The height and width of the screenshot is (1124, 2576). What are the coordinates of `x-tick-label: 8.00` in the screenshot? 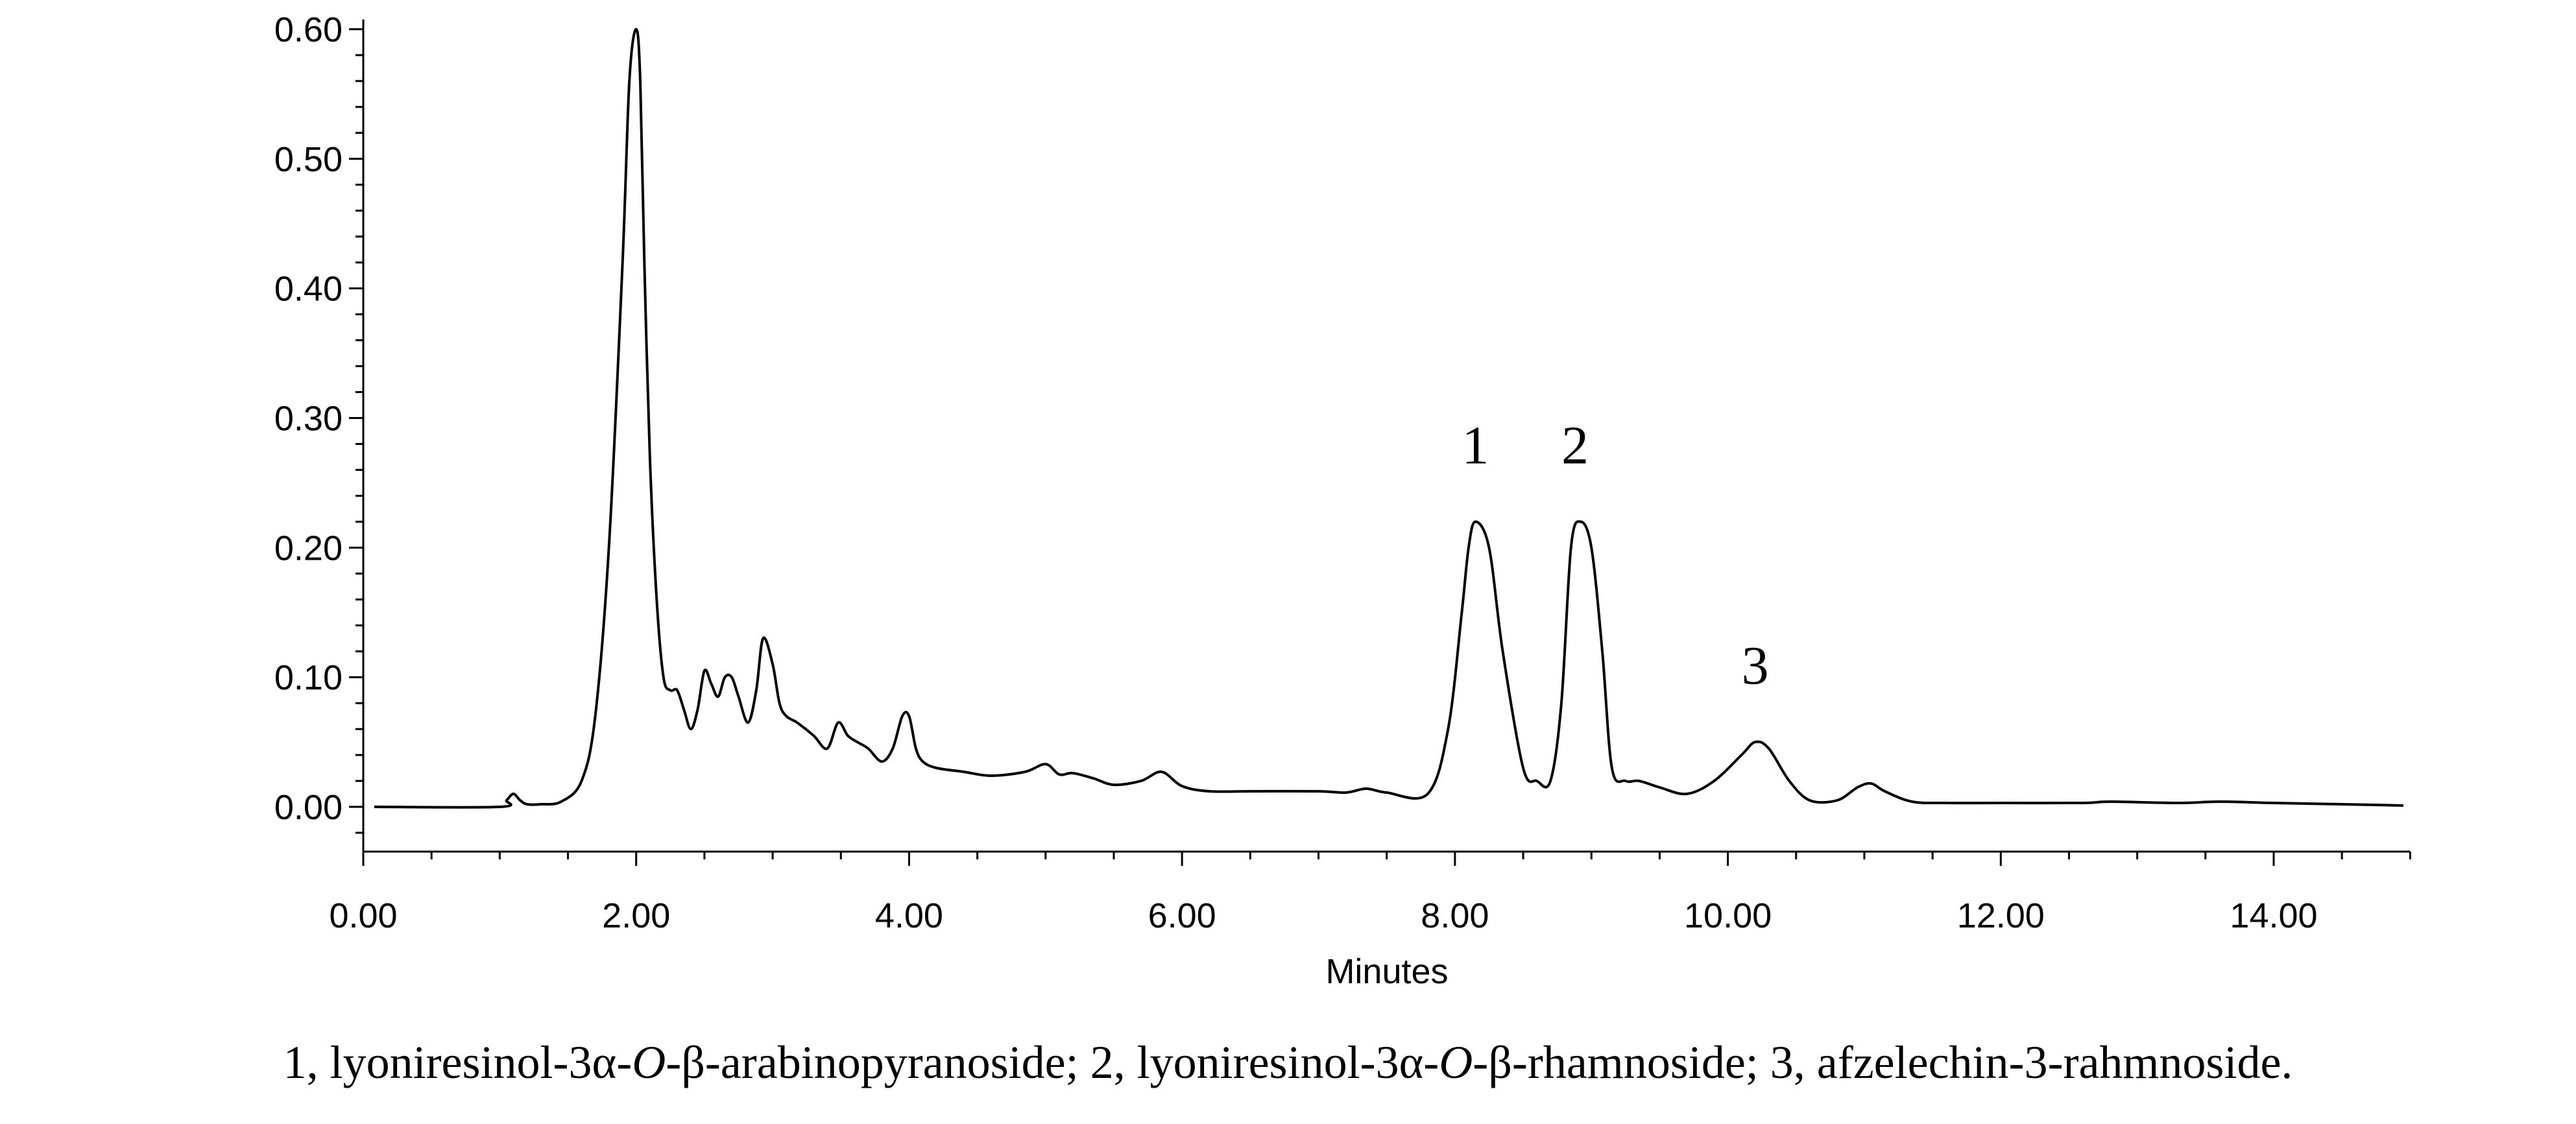 It's located at (1455, 916).